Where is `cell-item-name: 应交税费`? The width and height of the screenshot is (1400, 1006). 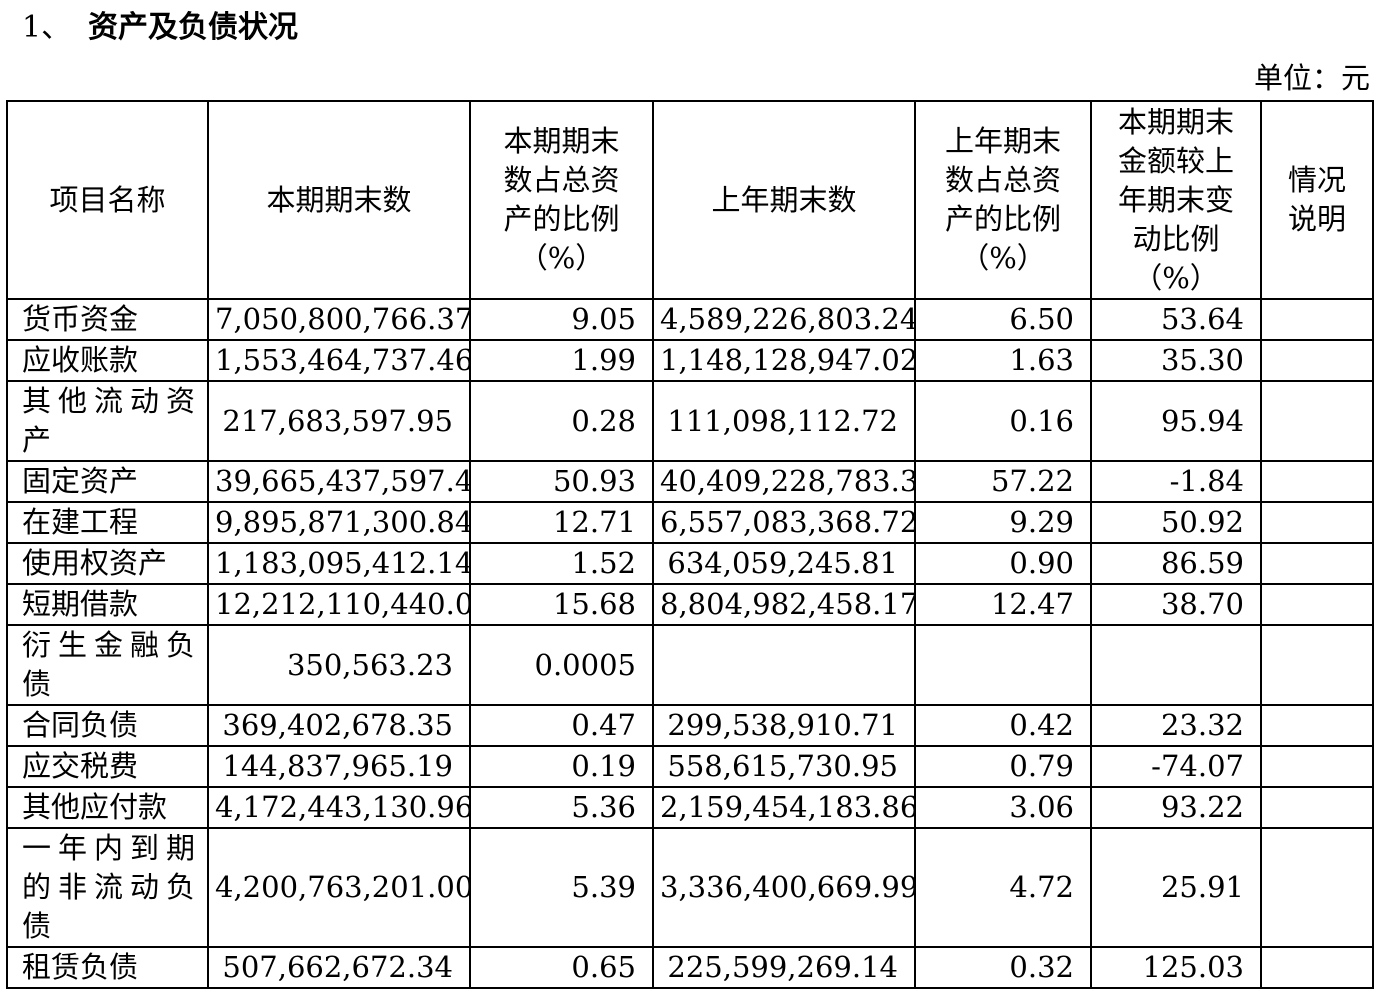
cell-item-name: 应交税费 is located at coordinates (107, 766).